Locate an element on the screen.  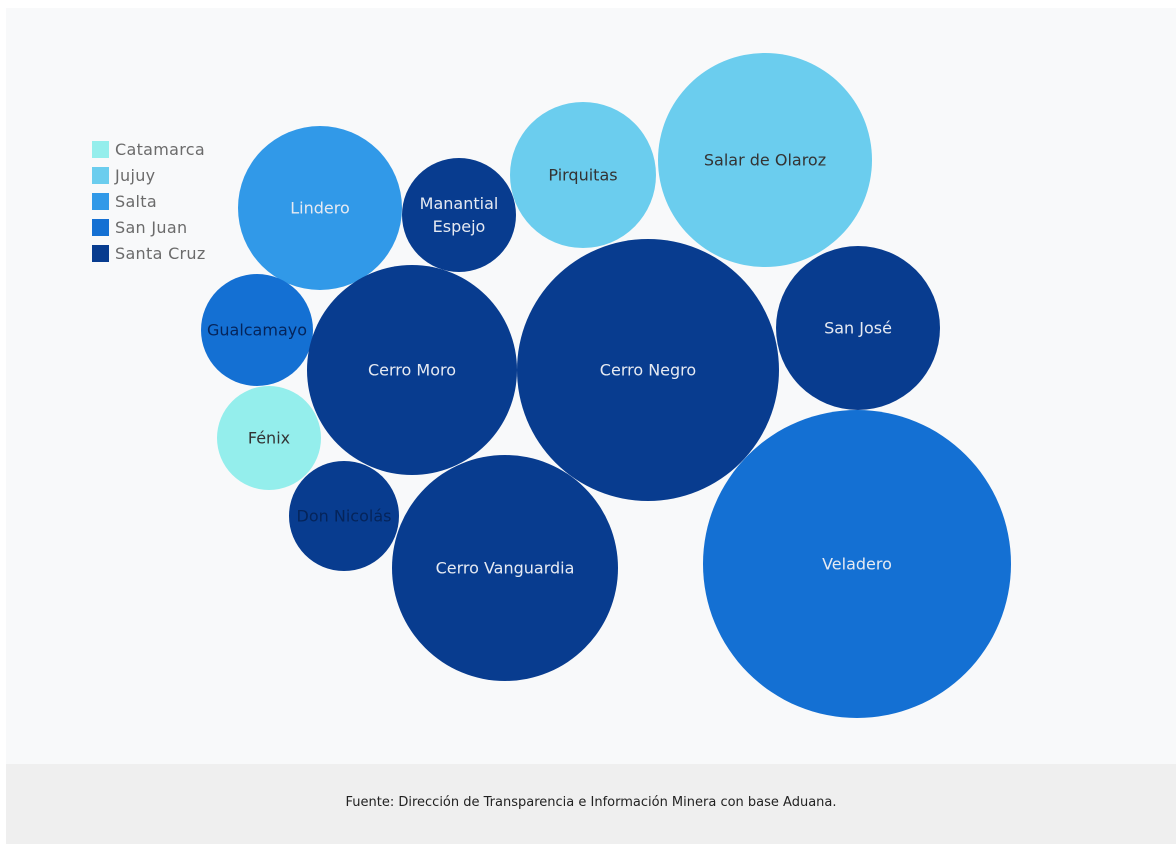
bubble-label: Gualcamayo is located at coordinates (257, 330).